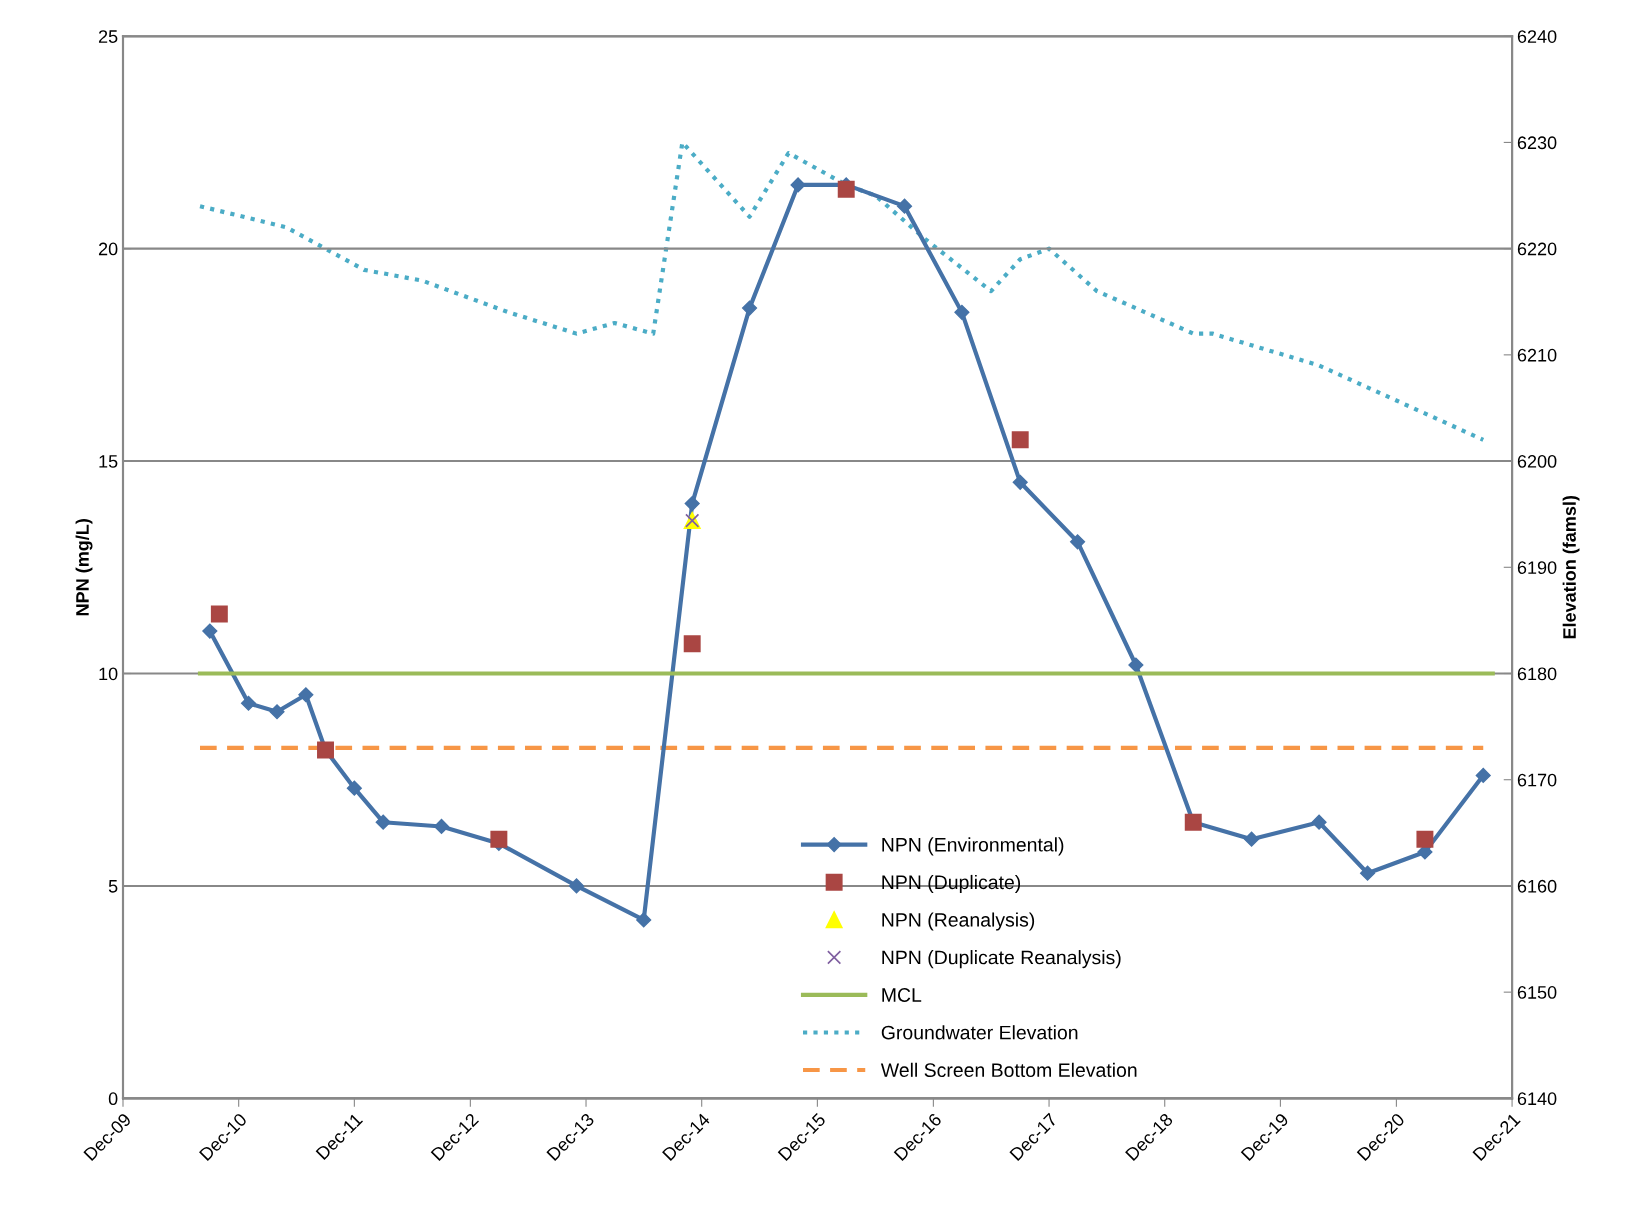 This screenshot has width=1640, height=1207. I want to click on y-tick-label: 0, so click(113, 1099).